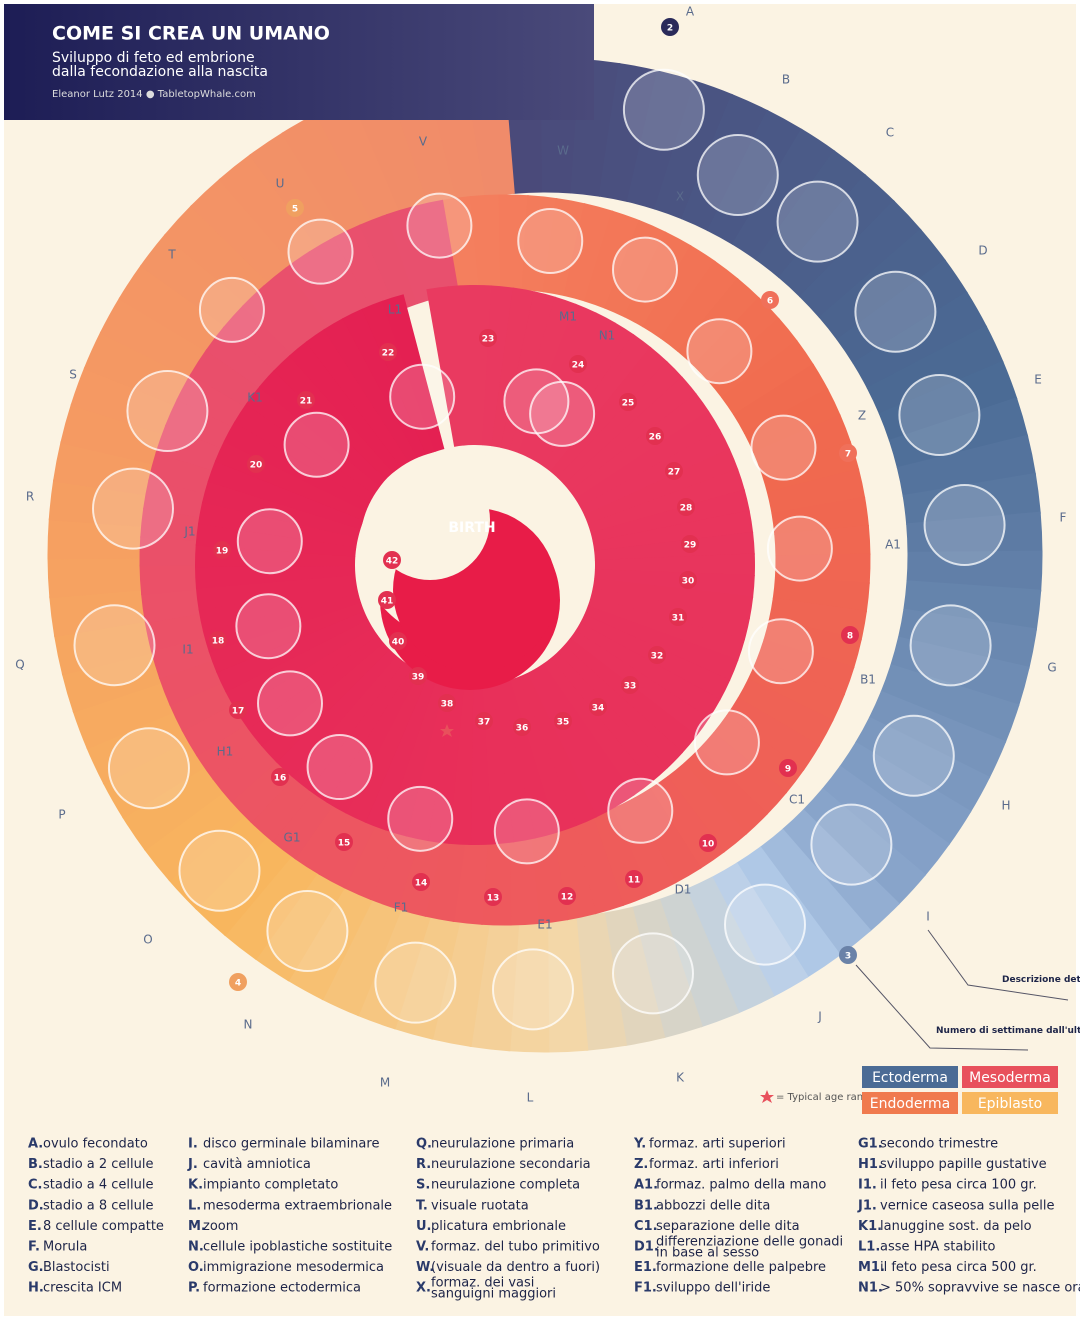 Image resolution: width=1080 pixels, height=1320 pixels. What do you see at coordinates (578, 366) in the screenshot?
I see `week-number: 24` at bounding box center [578, 366].